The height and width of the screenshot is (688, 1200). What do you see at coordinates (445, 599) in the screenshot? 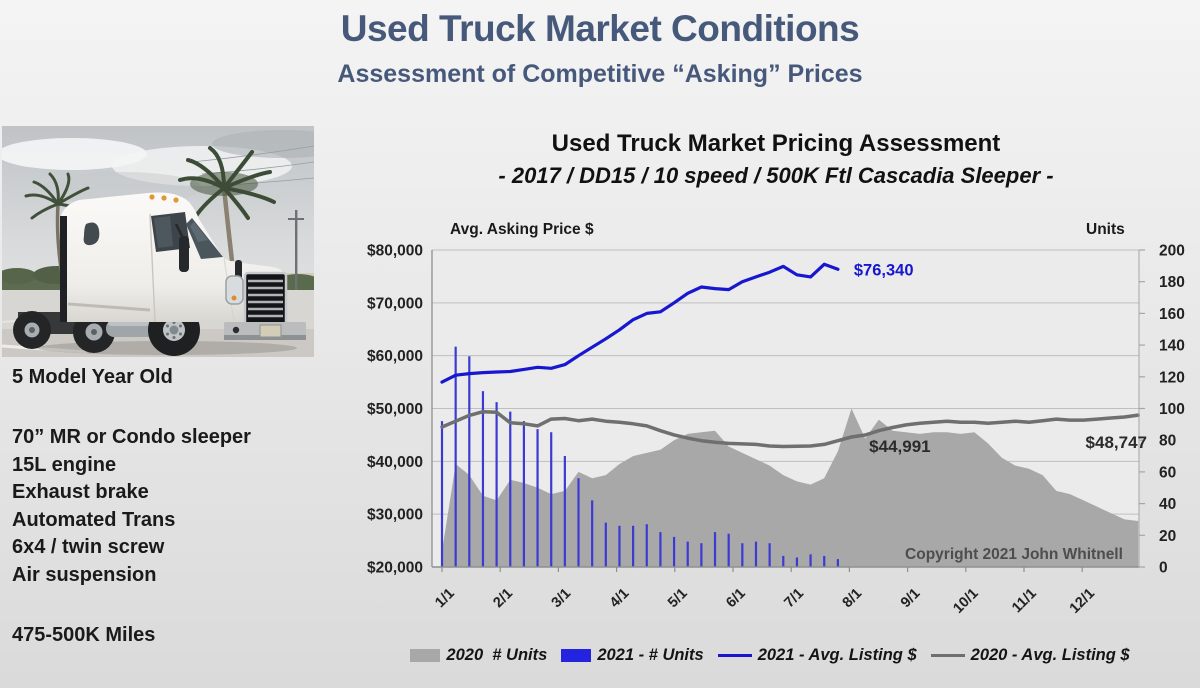
I see `x-tick-label: 1/1` at bounding box center [445, 599].